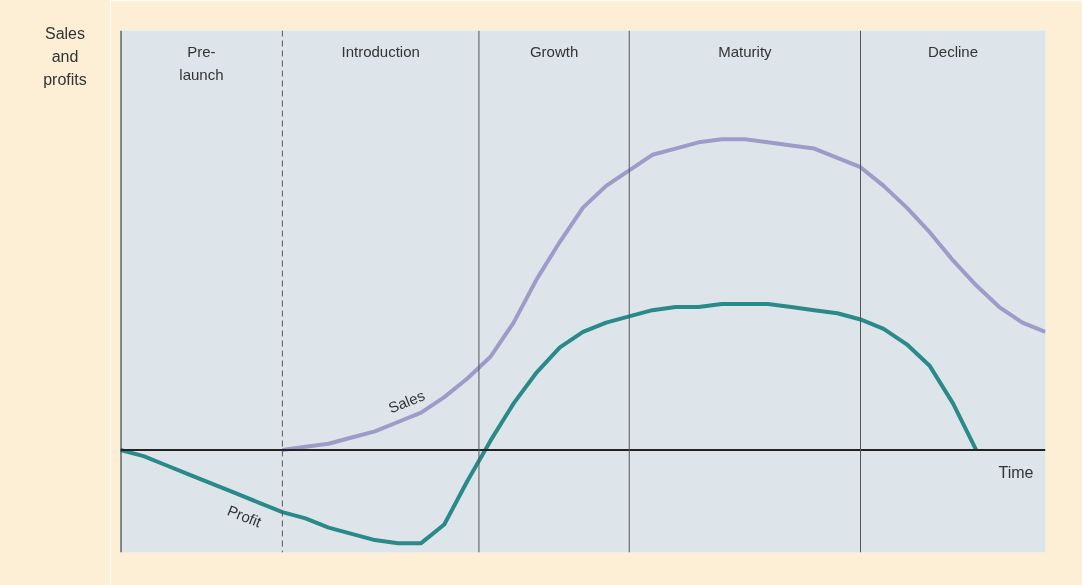 Image resolution: width=1082 pixels, height=585 pixels. What do you see at coordinates (201, 63) in the screenshot?
I see `text: Pre-launch` at bounding box center [201, 63].